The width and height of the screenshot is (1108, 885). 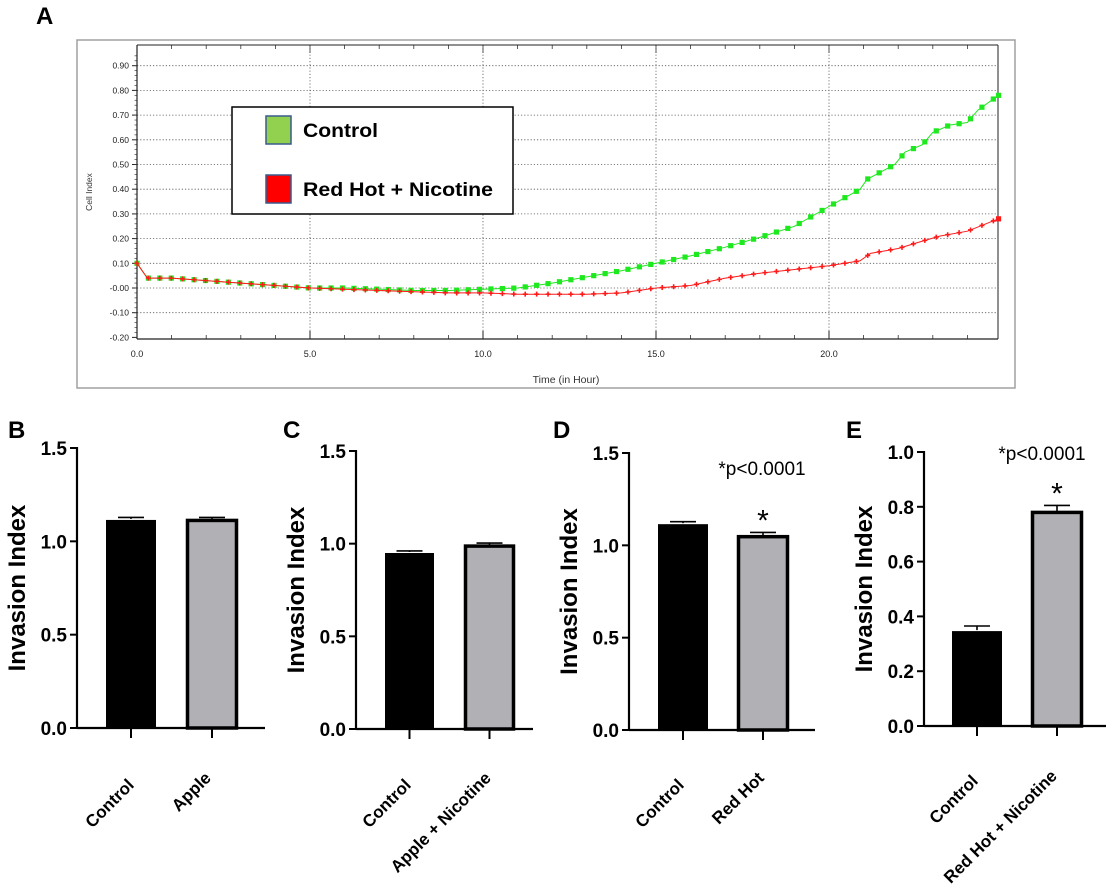 I want to click on bar-apple, so click(x=212, y=624).